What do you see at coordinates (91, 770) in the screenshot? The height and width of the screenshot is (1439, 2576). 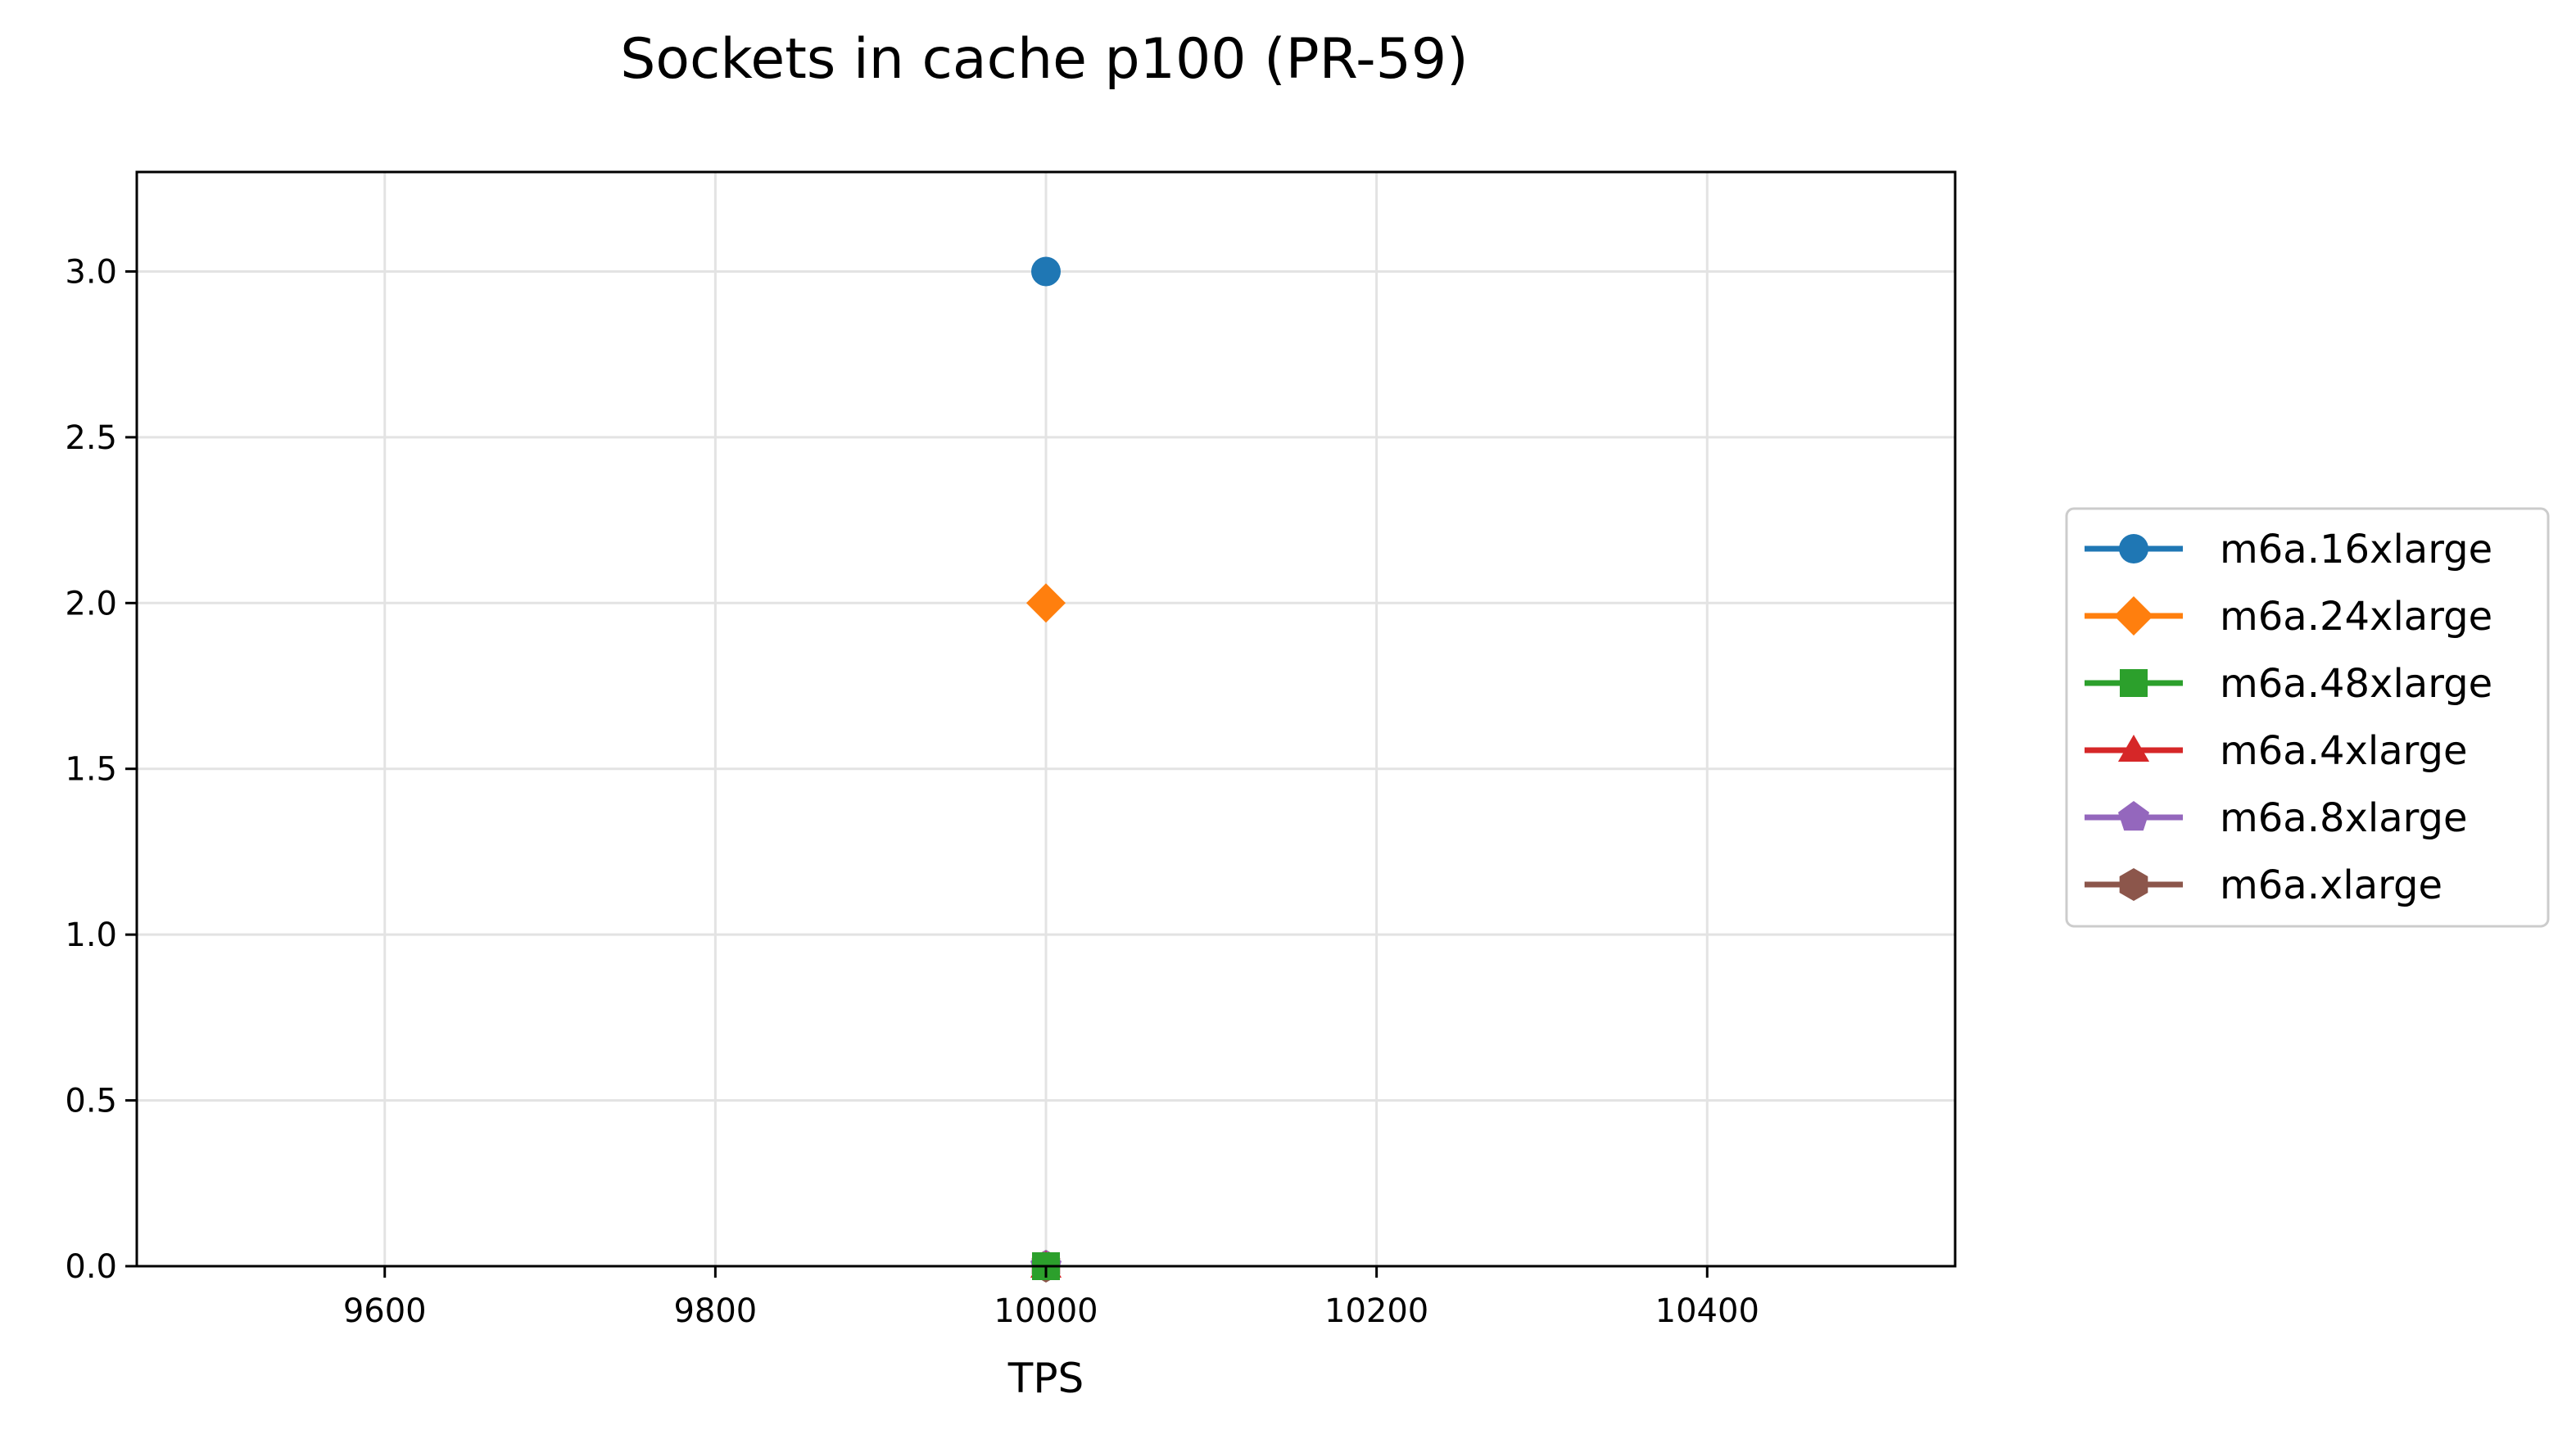 I see `y-tick-label: 1.5` at bounding box center [91, 770].